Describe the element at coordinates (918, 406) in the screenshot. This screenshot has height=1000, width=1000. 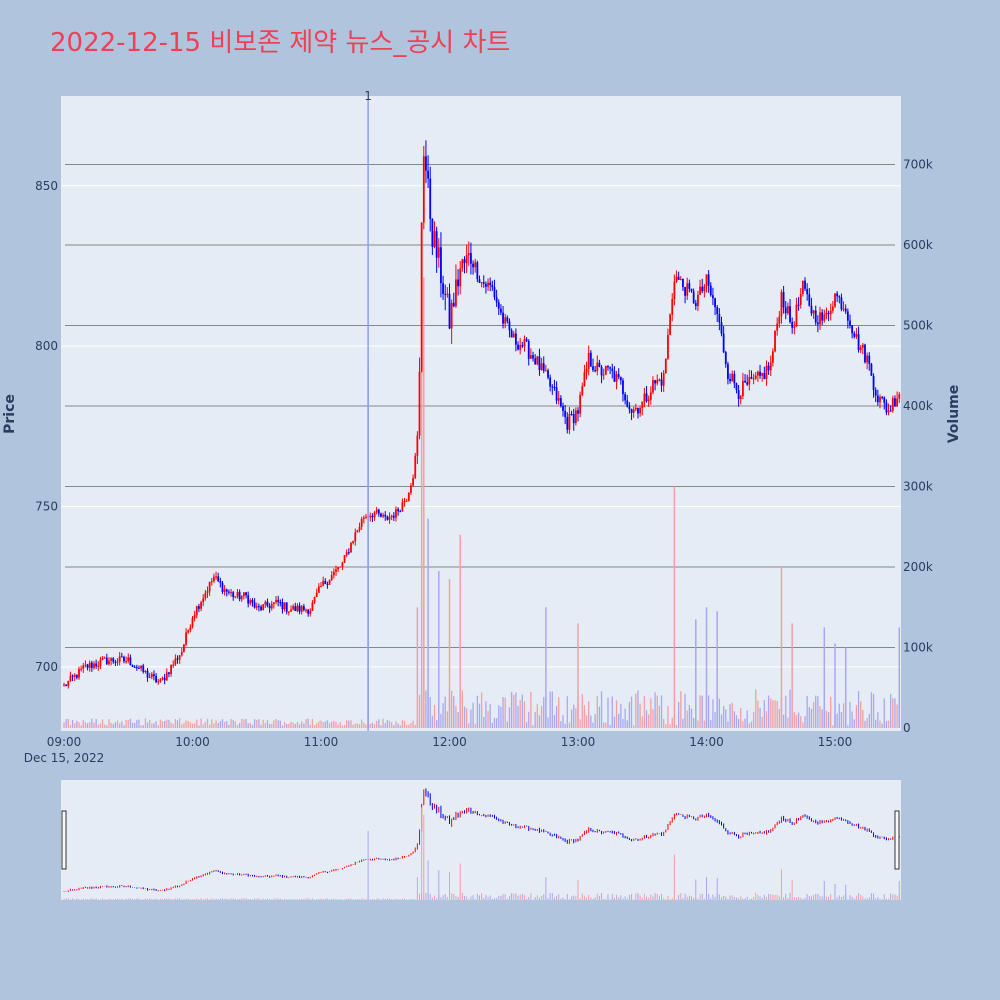
I see `y2-tick-label: 400k` at that location.